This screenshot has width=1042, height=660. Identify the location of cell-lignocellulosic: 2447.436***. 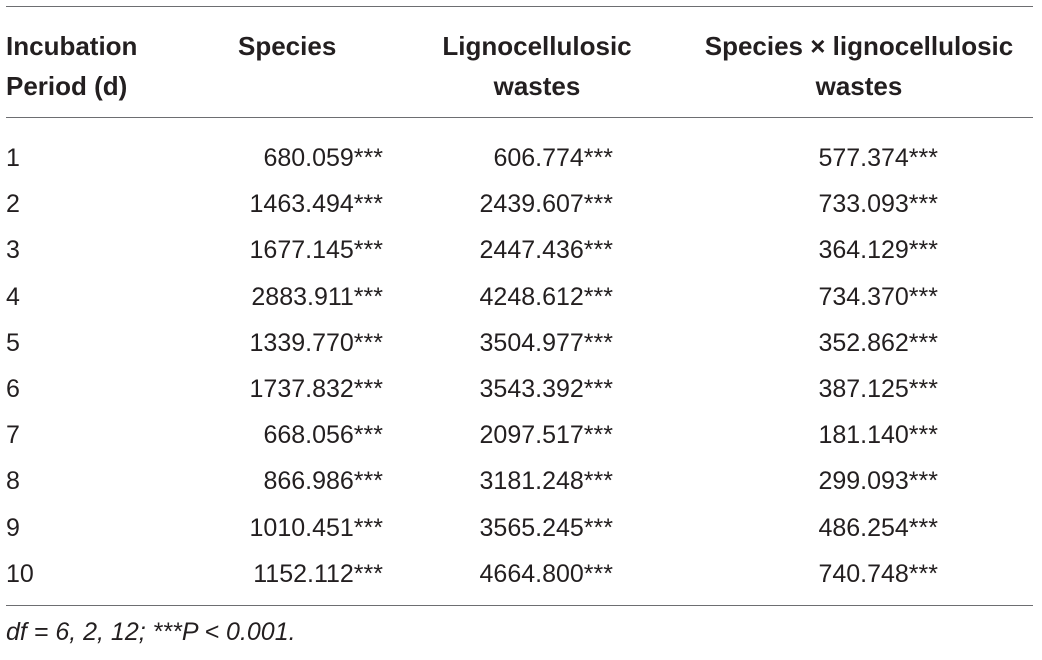
(546, 250).